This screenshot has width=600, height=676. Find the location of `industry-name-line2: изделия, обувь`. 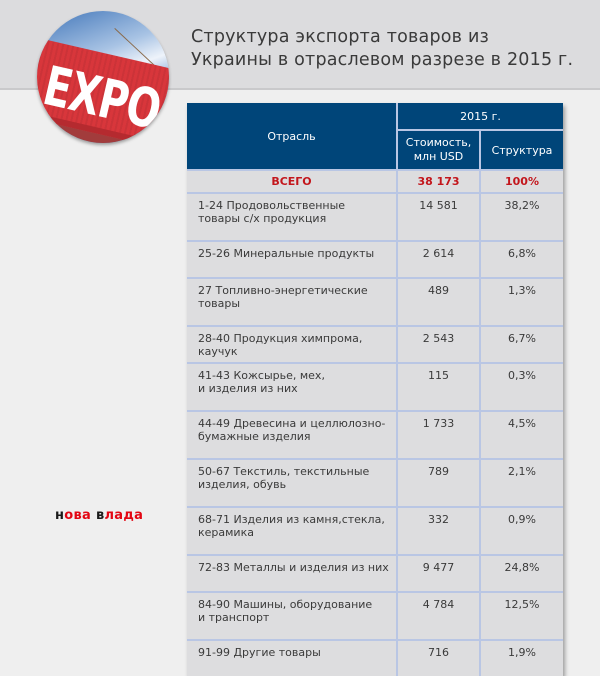

industry-name-line2: изделия, обувь is located at coordinates (242, 484).